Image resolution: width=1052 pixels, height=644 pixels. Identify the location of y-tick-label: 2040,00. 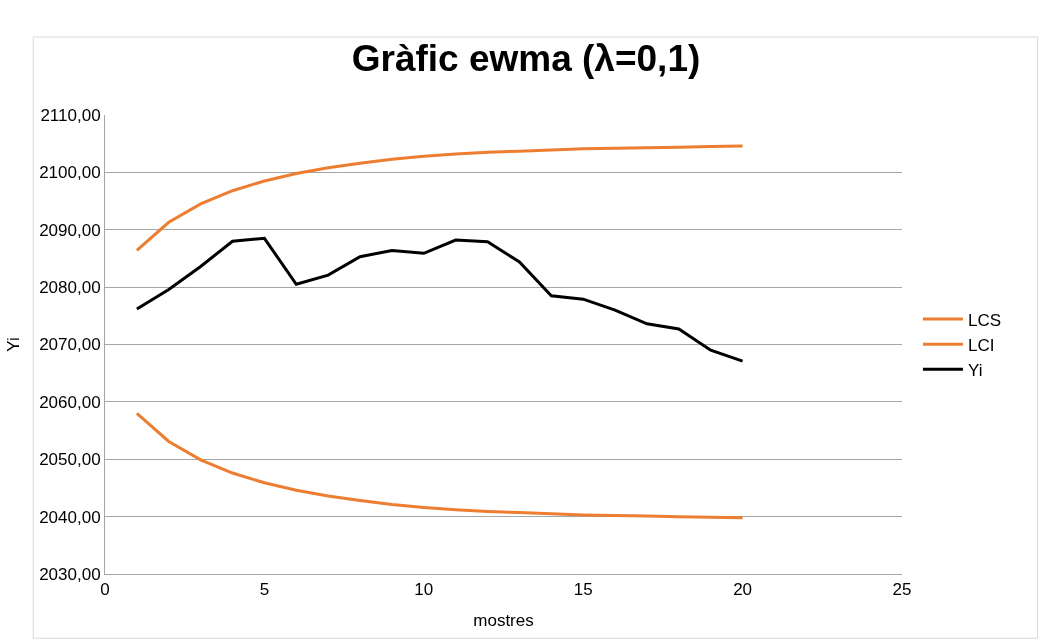
(70, 517).